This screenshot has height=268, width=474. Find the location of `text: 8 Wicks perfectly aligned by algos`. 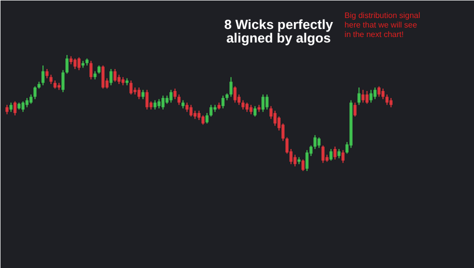

text: 8 Wicks perfectly aligned by algos is located at coordinates (279, 31).